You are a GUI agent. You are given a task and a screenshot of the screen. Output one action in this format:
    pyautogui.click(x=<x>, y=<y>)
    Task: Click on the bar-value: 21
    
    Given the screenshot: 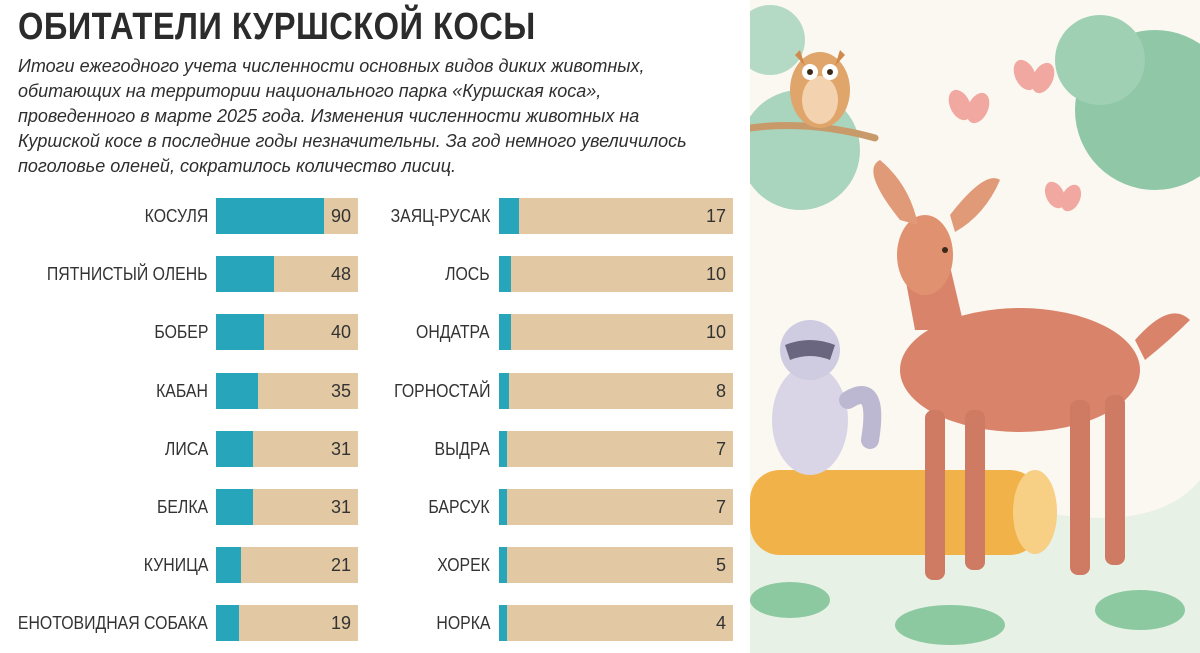 What is the action you would take?
    pyautogui.click(x=340, y=565)
    